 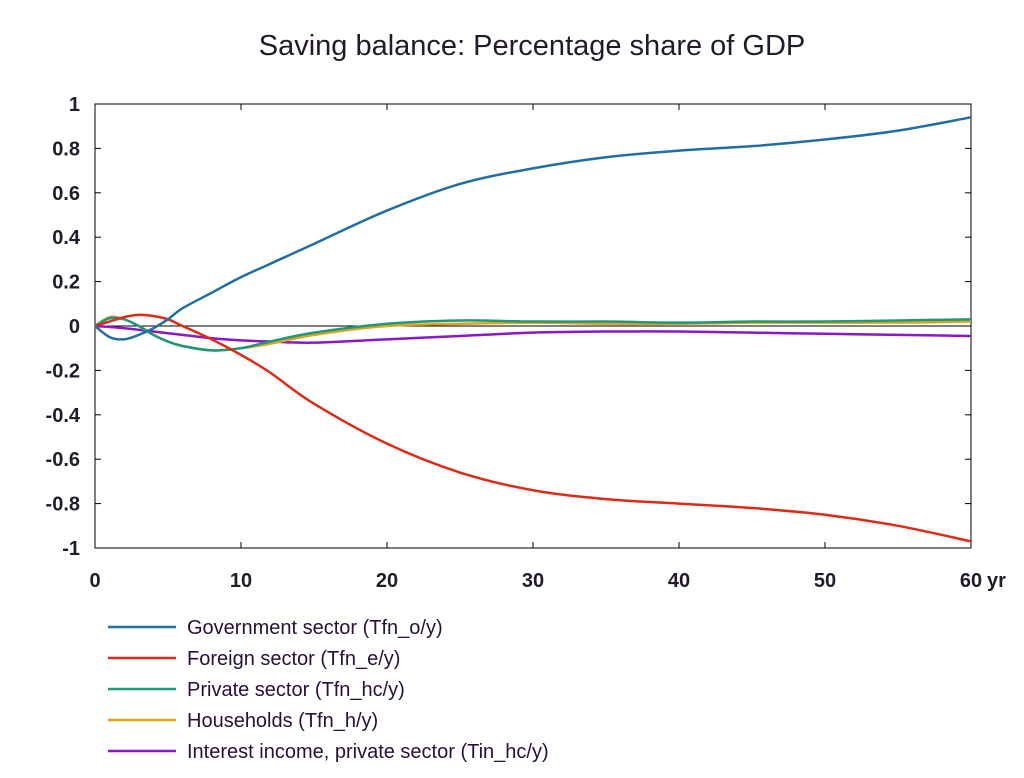 What do you see at coordinates (63, 460) in the screenshot?
I see `y-tick-label: -0.6` at bounding box center [63, 460].